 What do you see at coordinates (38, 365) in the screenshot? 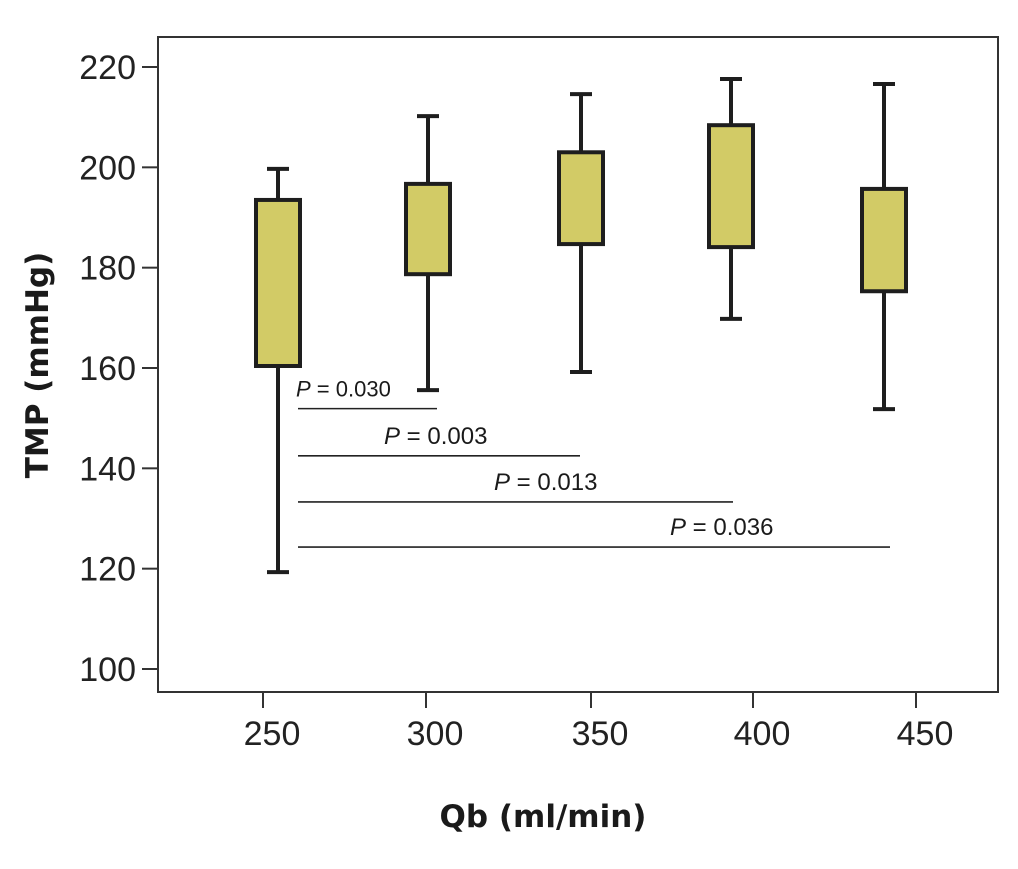
I see `y-axis-title: TMP (mmHg)` at bounding box center [38, 365].